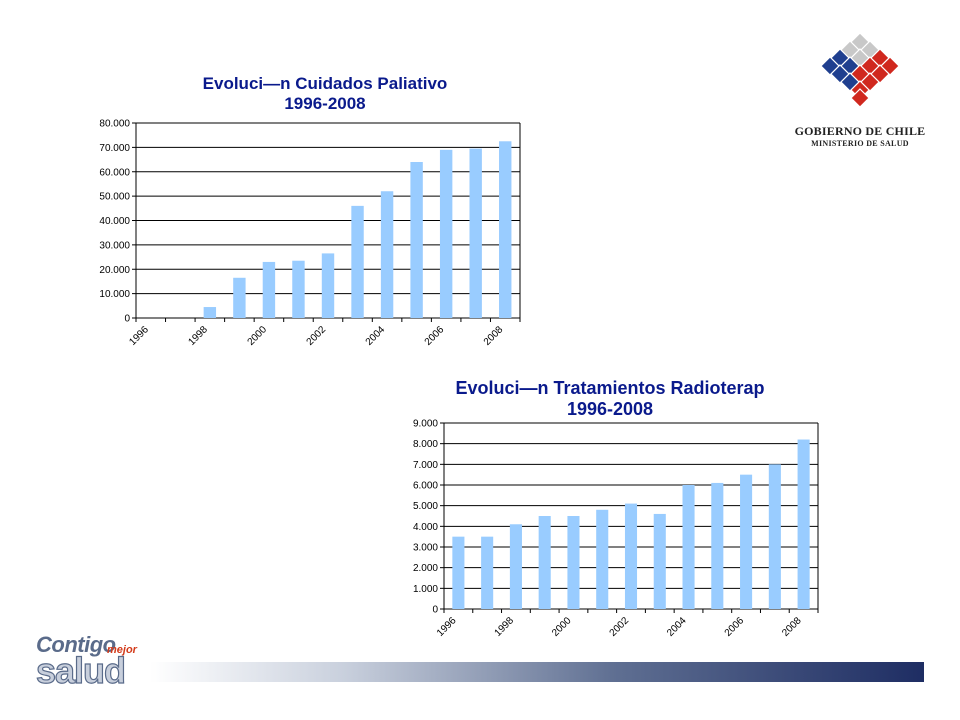 This screenshot has width=960, height=720. Describe the element at coordinates (114, 294) in the screenshot. I see `chart1-ytick-label: 10.000` at that location.